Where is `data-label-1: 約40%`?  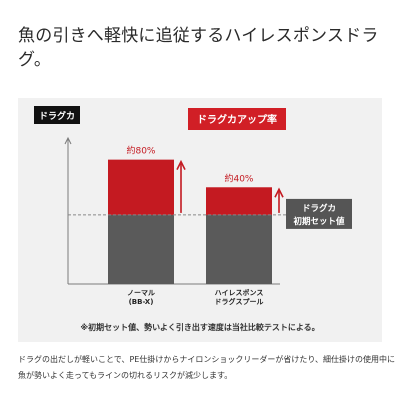
data-label-1: 約40% is located at coordinates (238, 178).